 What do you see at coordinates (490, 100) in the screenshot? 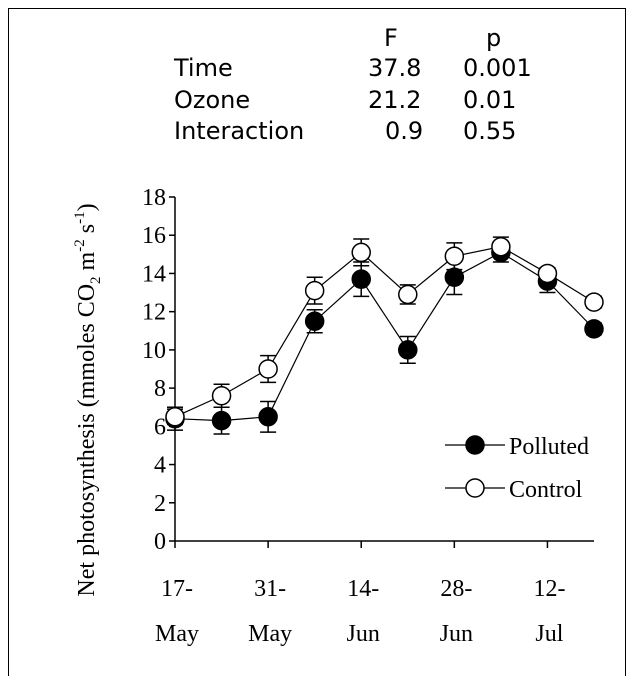
I see `stats-row-p: 0.01` at bounding box center [490, 100].